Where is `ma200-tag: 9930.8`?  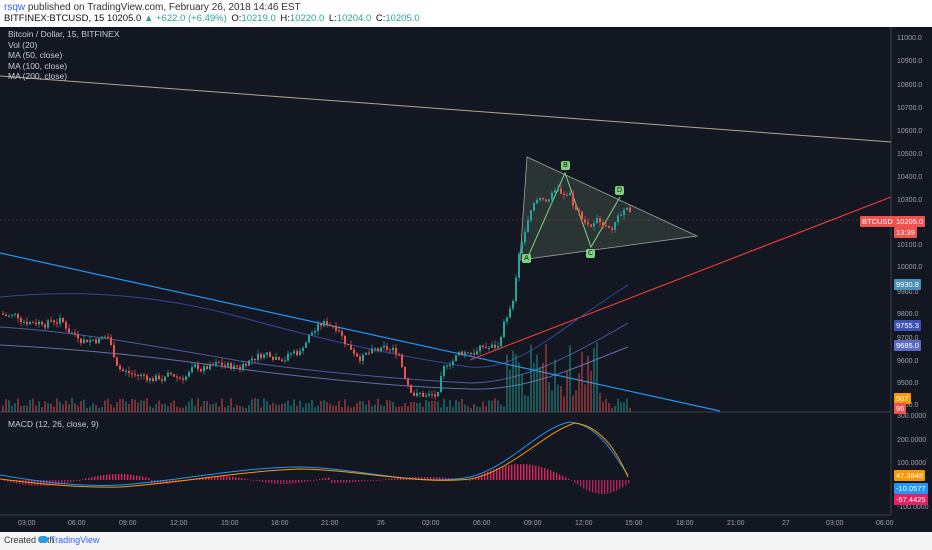 ma200-tag: 9930.8 is located at coordinates (907, 284).